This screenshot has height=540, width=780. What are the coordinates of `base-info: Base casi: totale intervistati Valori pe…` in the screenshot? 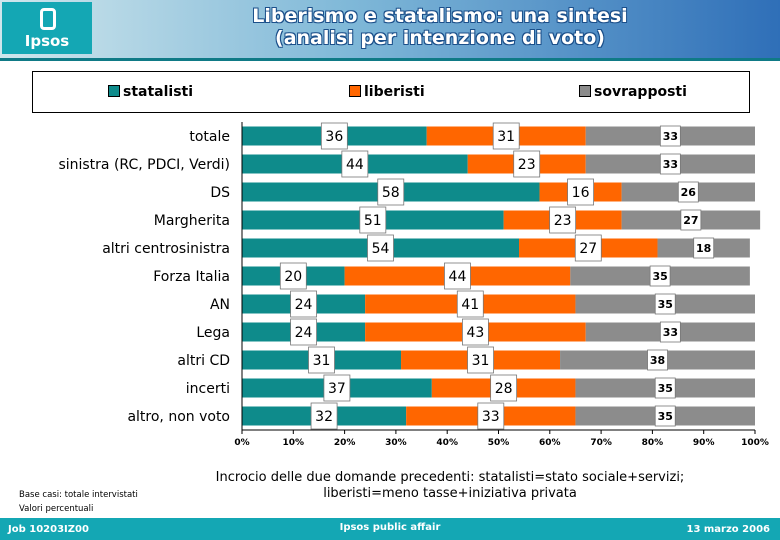 It's located at (78, 502).